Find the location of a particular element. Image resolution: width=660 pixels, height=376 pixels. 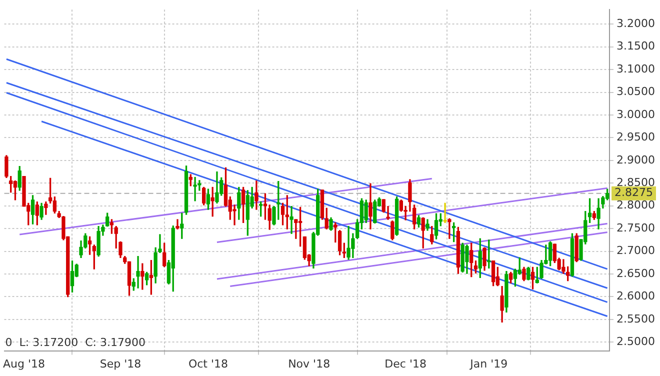

y-tick-label: 3.0500 is located at coordinates (636, 91).